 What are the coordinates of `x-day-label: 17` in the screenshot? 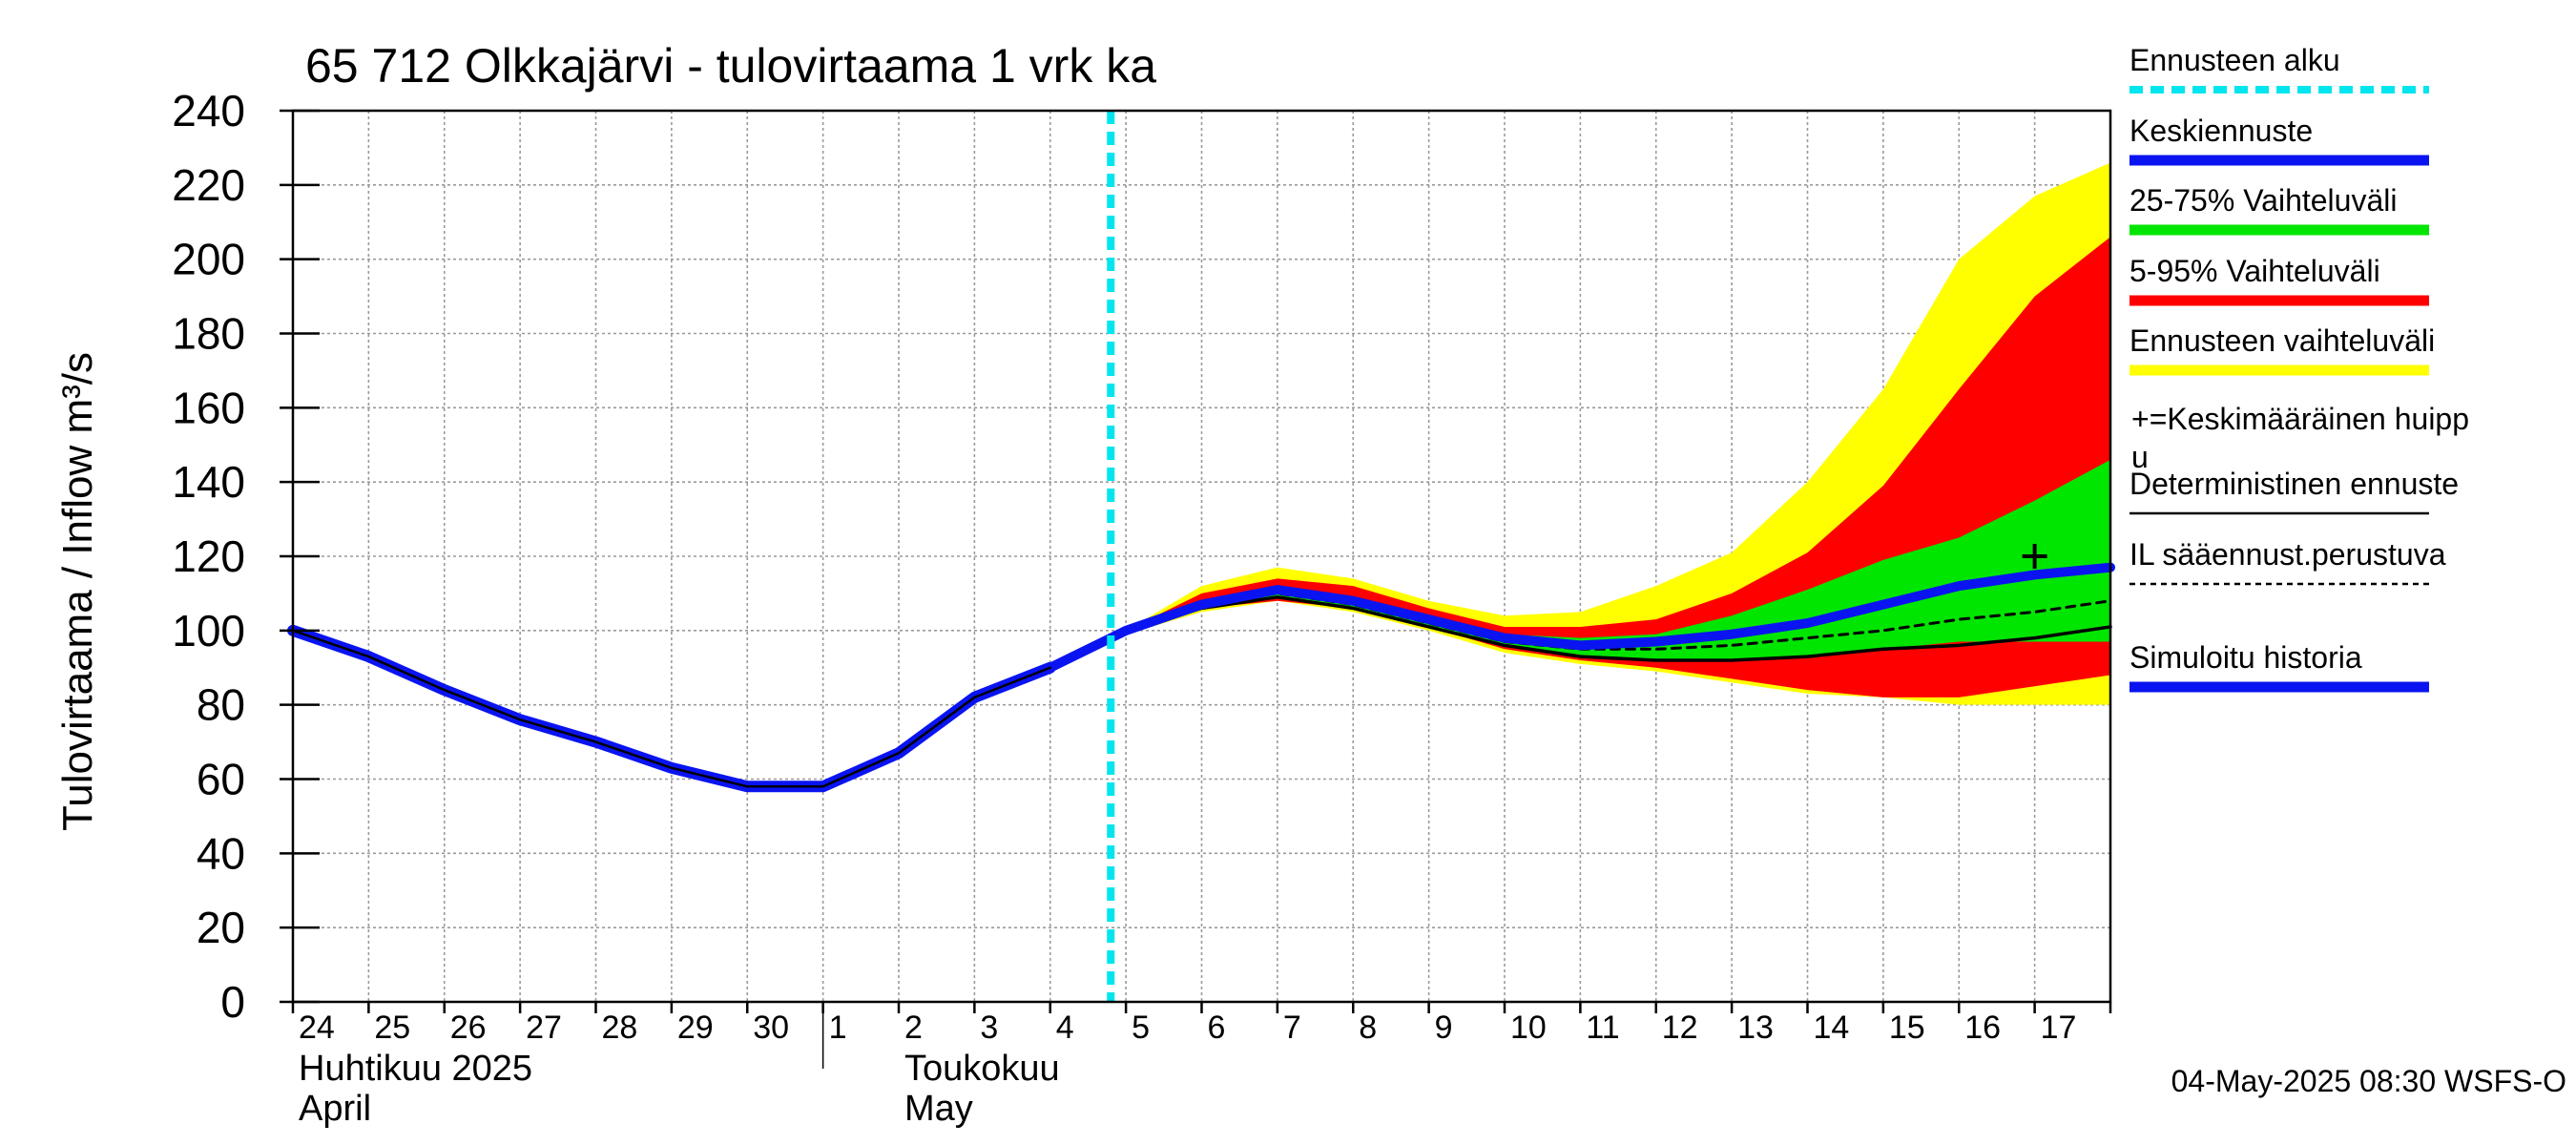 It's located at (2059, 1028).